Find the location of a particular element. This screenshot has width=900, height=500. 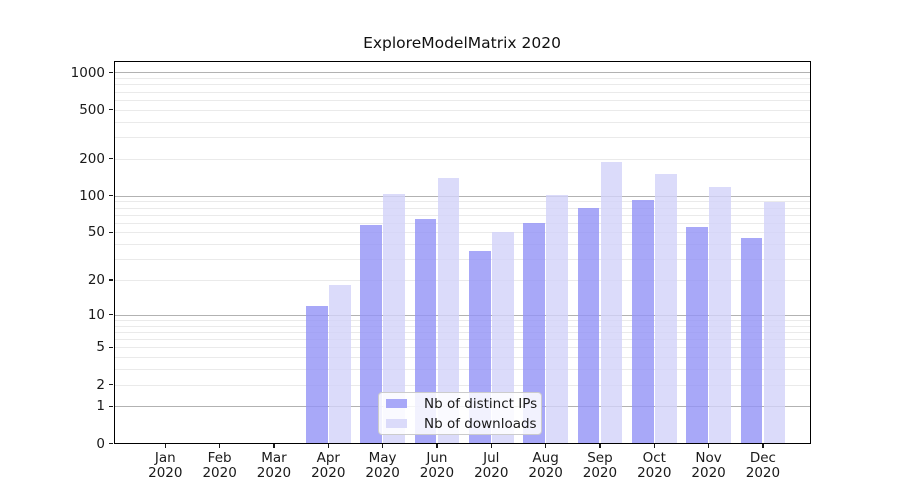

legend-swatch-distinct-ips is located at coordinates (396, 403).